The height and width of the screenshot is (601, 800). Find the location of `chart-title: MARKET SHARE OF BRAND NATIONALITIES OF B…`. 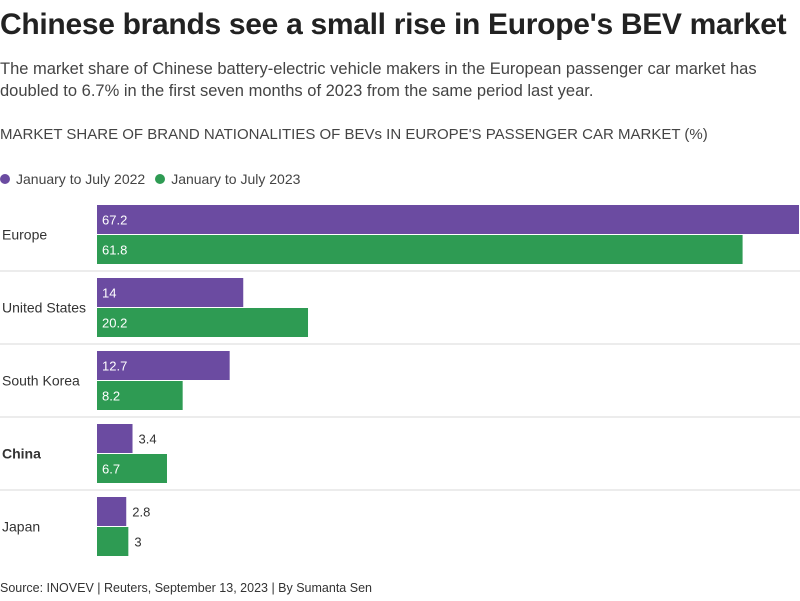

chart-title: MARKET SHARE OF BRAND NATIONALITIES OF B… is located at coordinates (354, 134).